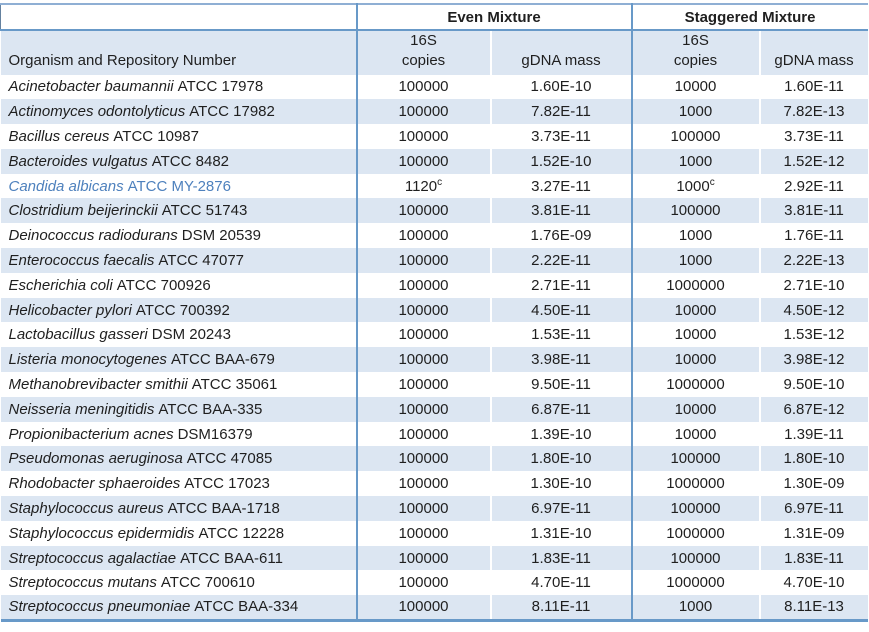 The image size is (869, 632). What do you see at coordinates (179, 359) in the screenshot?
I see `organism-cell: Listeria monocytogenes ATCC BAA-679` at bounding box center [179, 359].